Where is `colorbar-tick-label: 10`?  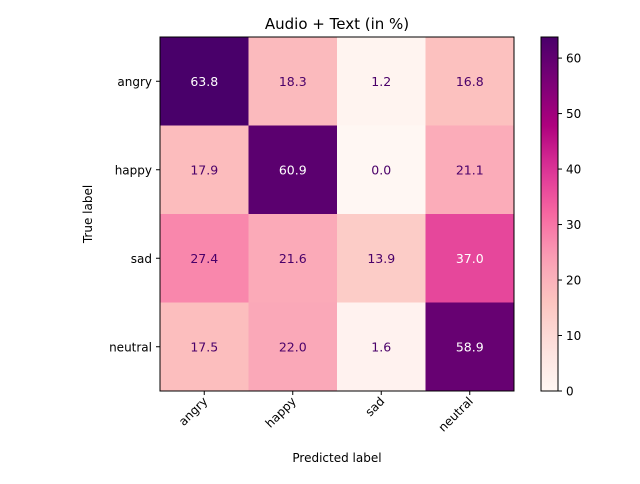 colorbar-tick-label: 10 is located at coordinates (573, 336).